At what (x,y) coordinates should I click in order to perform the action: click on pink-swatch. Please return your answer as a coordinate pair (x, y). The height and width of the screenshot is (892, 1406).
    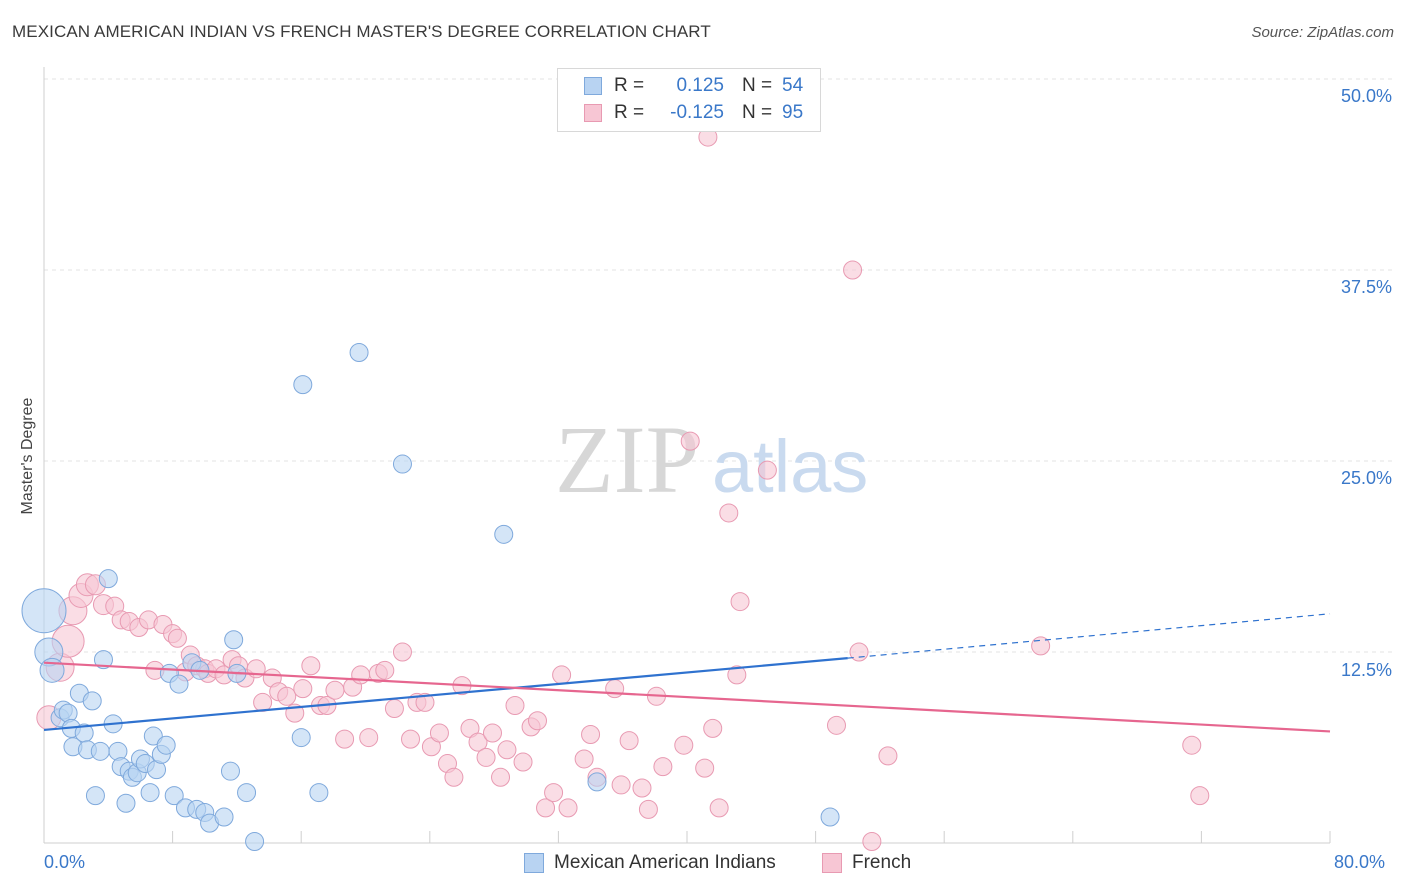
    Looking at the image, I should click on (593, 113).